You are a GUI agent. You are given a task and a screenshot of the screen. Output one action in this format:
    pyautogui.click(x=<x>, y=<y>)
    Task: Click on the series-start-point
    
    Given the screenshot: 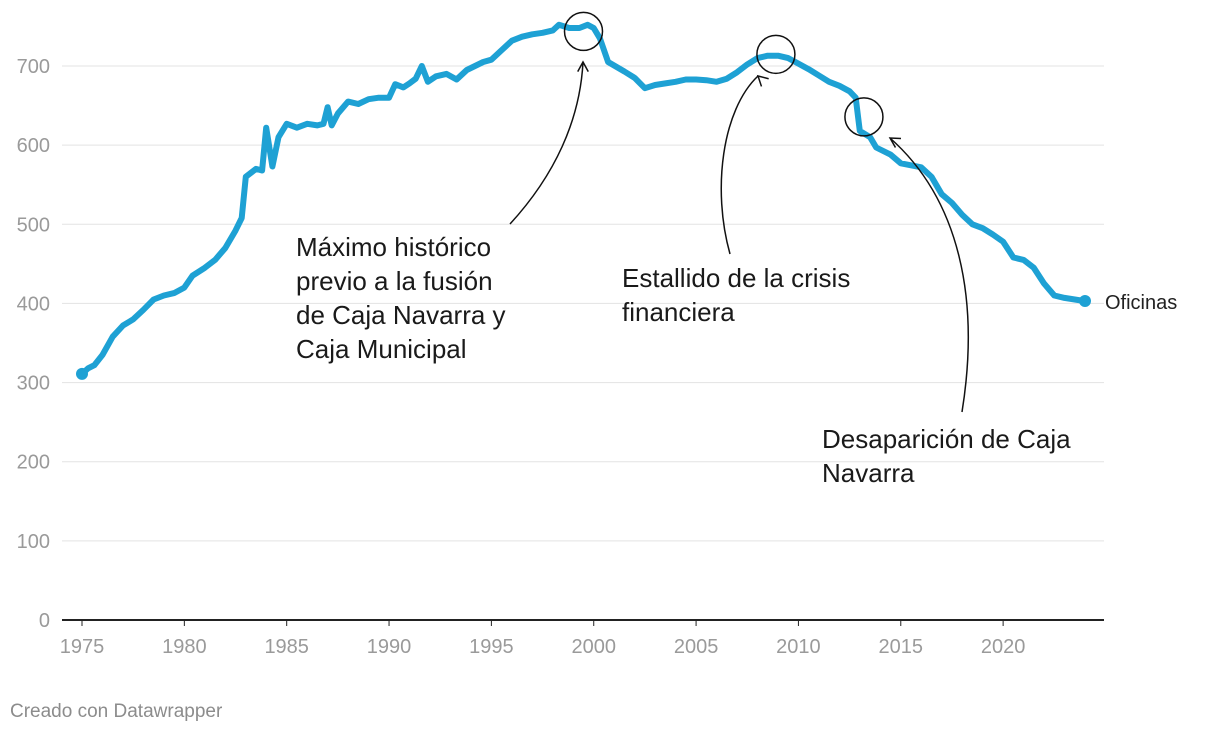 What is the action you would take?
    pyautogui.click(x=82, y=373)
    